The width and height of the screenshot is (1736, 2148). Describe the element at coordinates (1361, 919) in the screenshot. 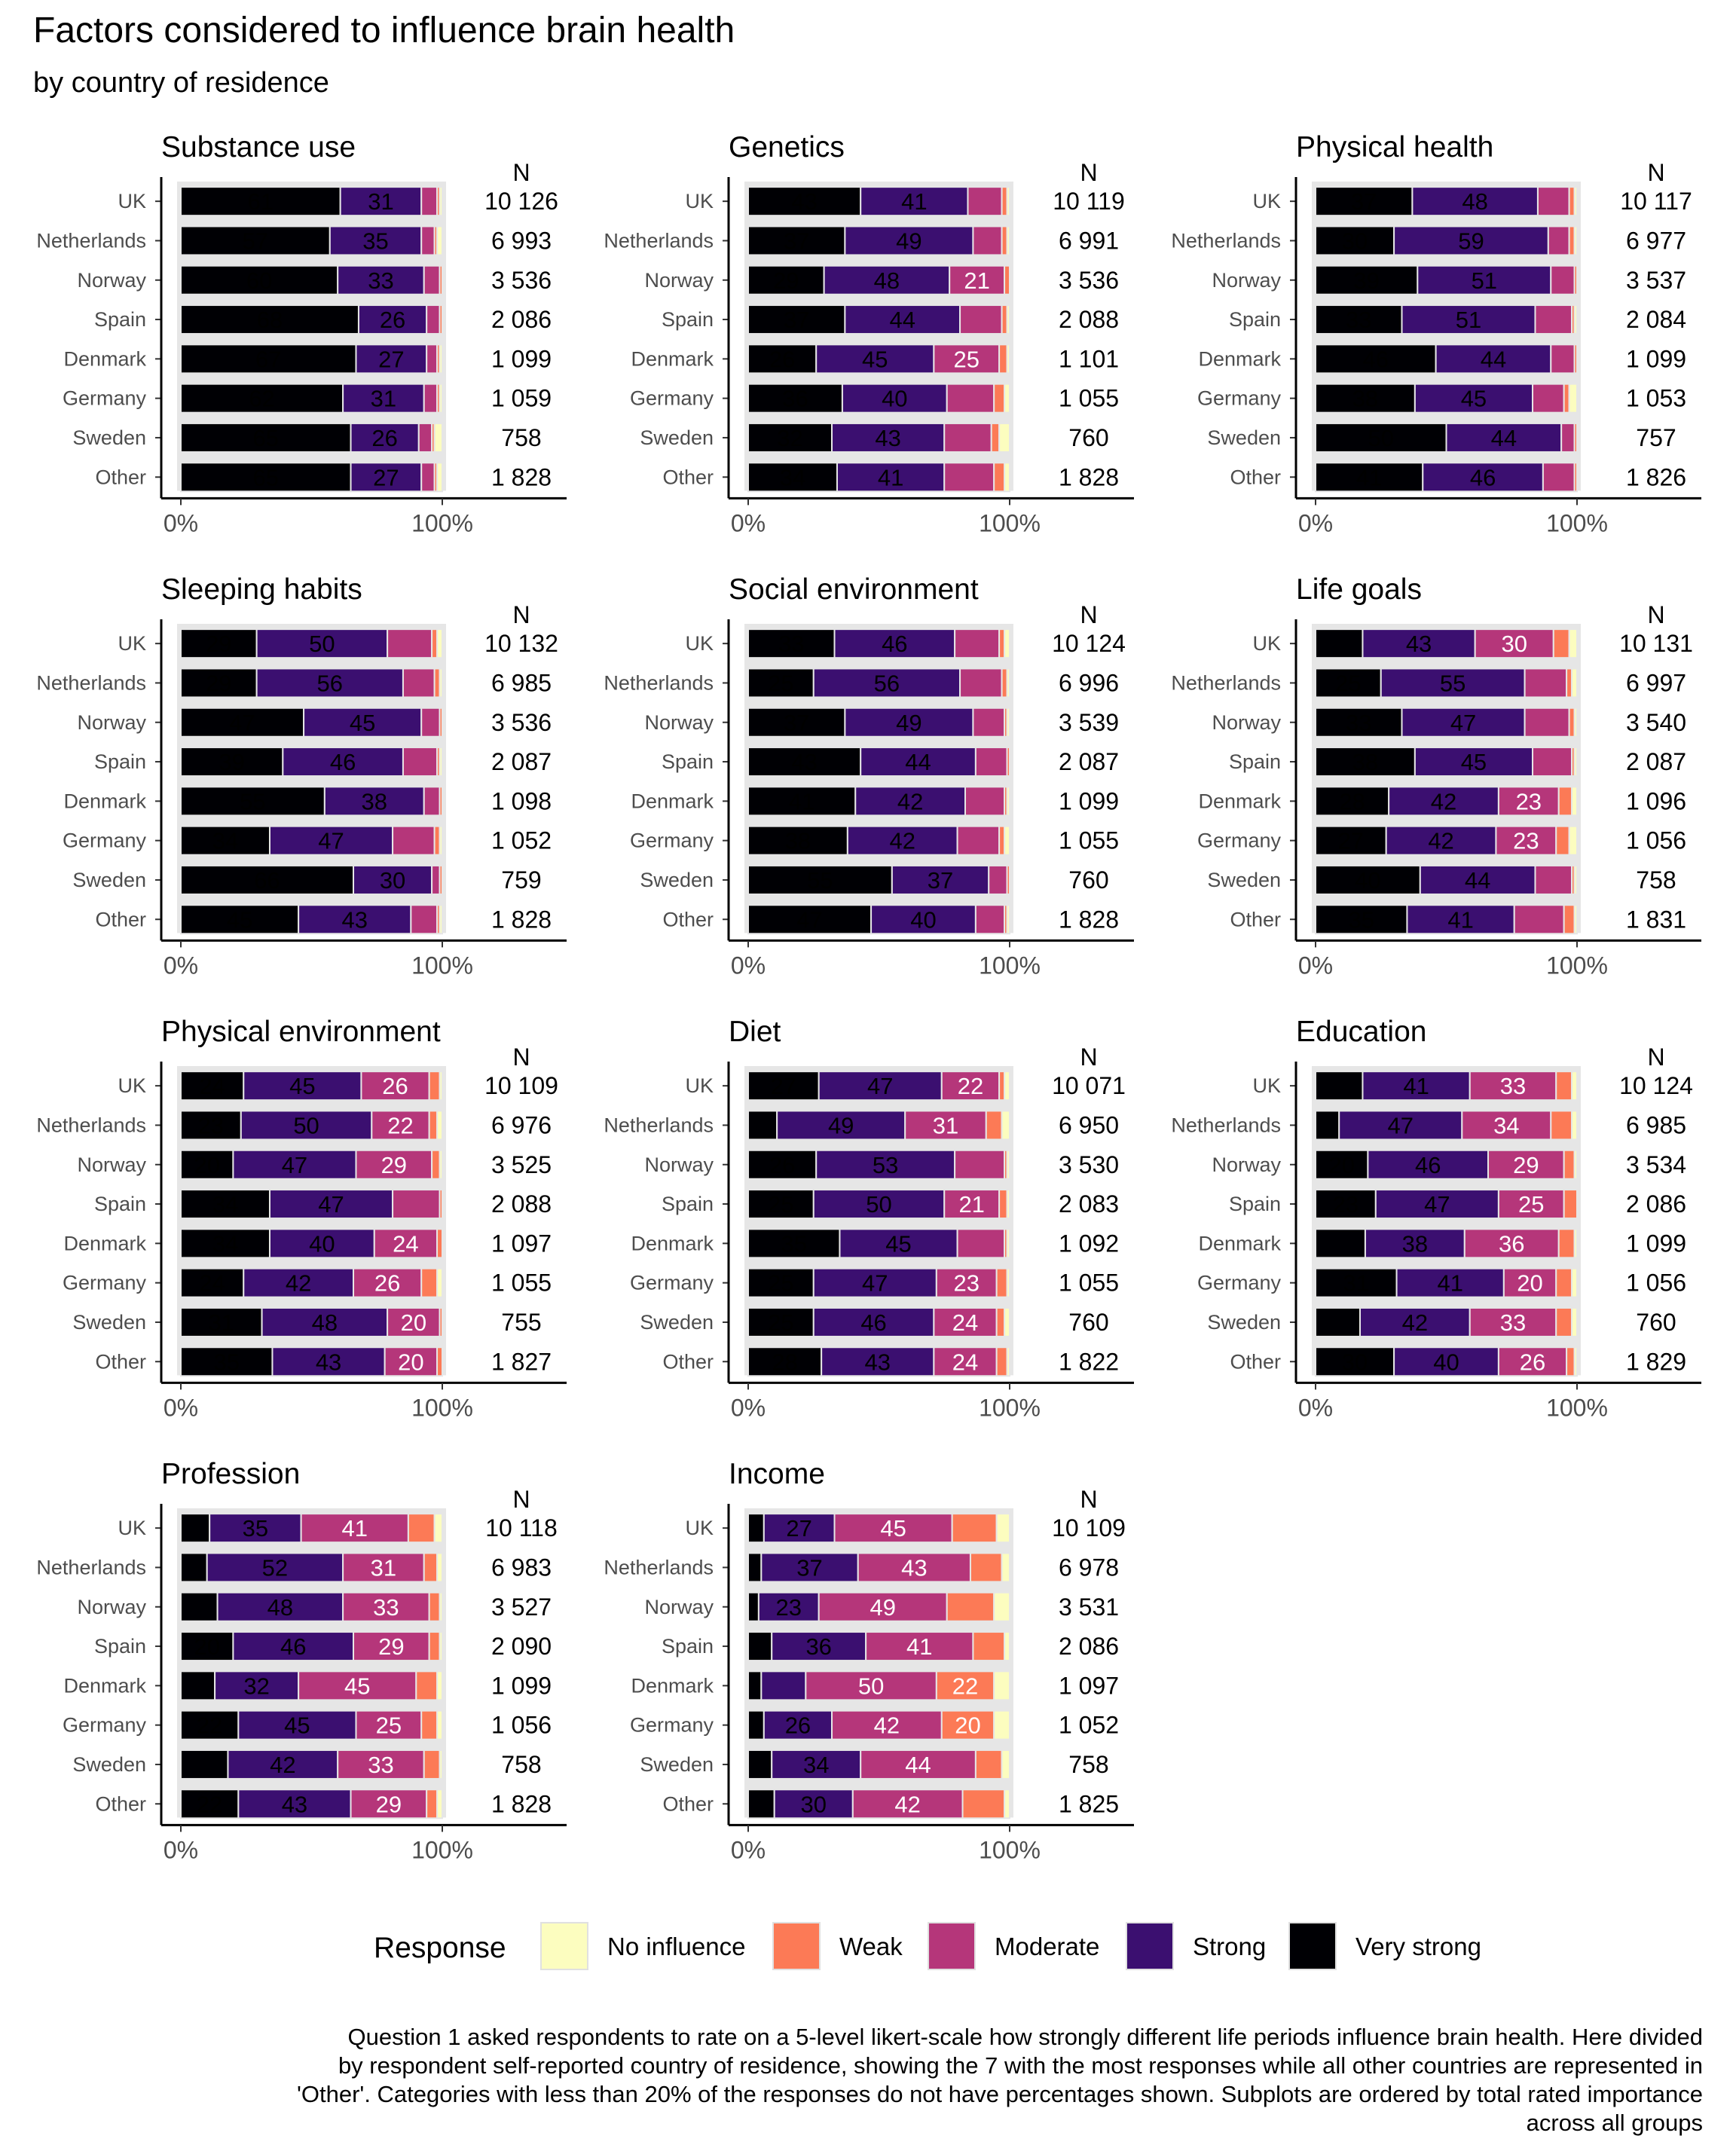

I see `data-label: 35` at that location.